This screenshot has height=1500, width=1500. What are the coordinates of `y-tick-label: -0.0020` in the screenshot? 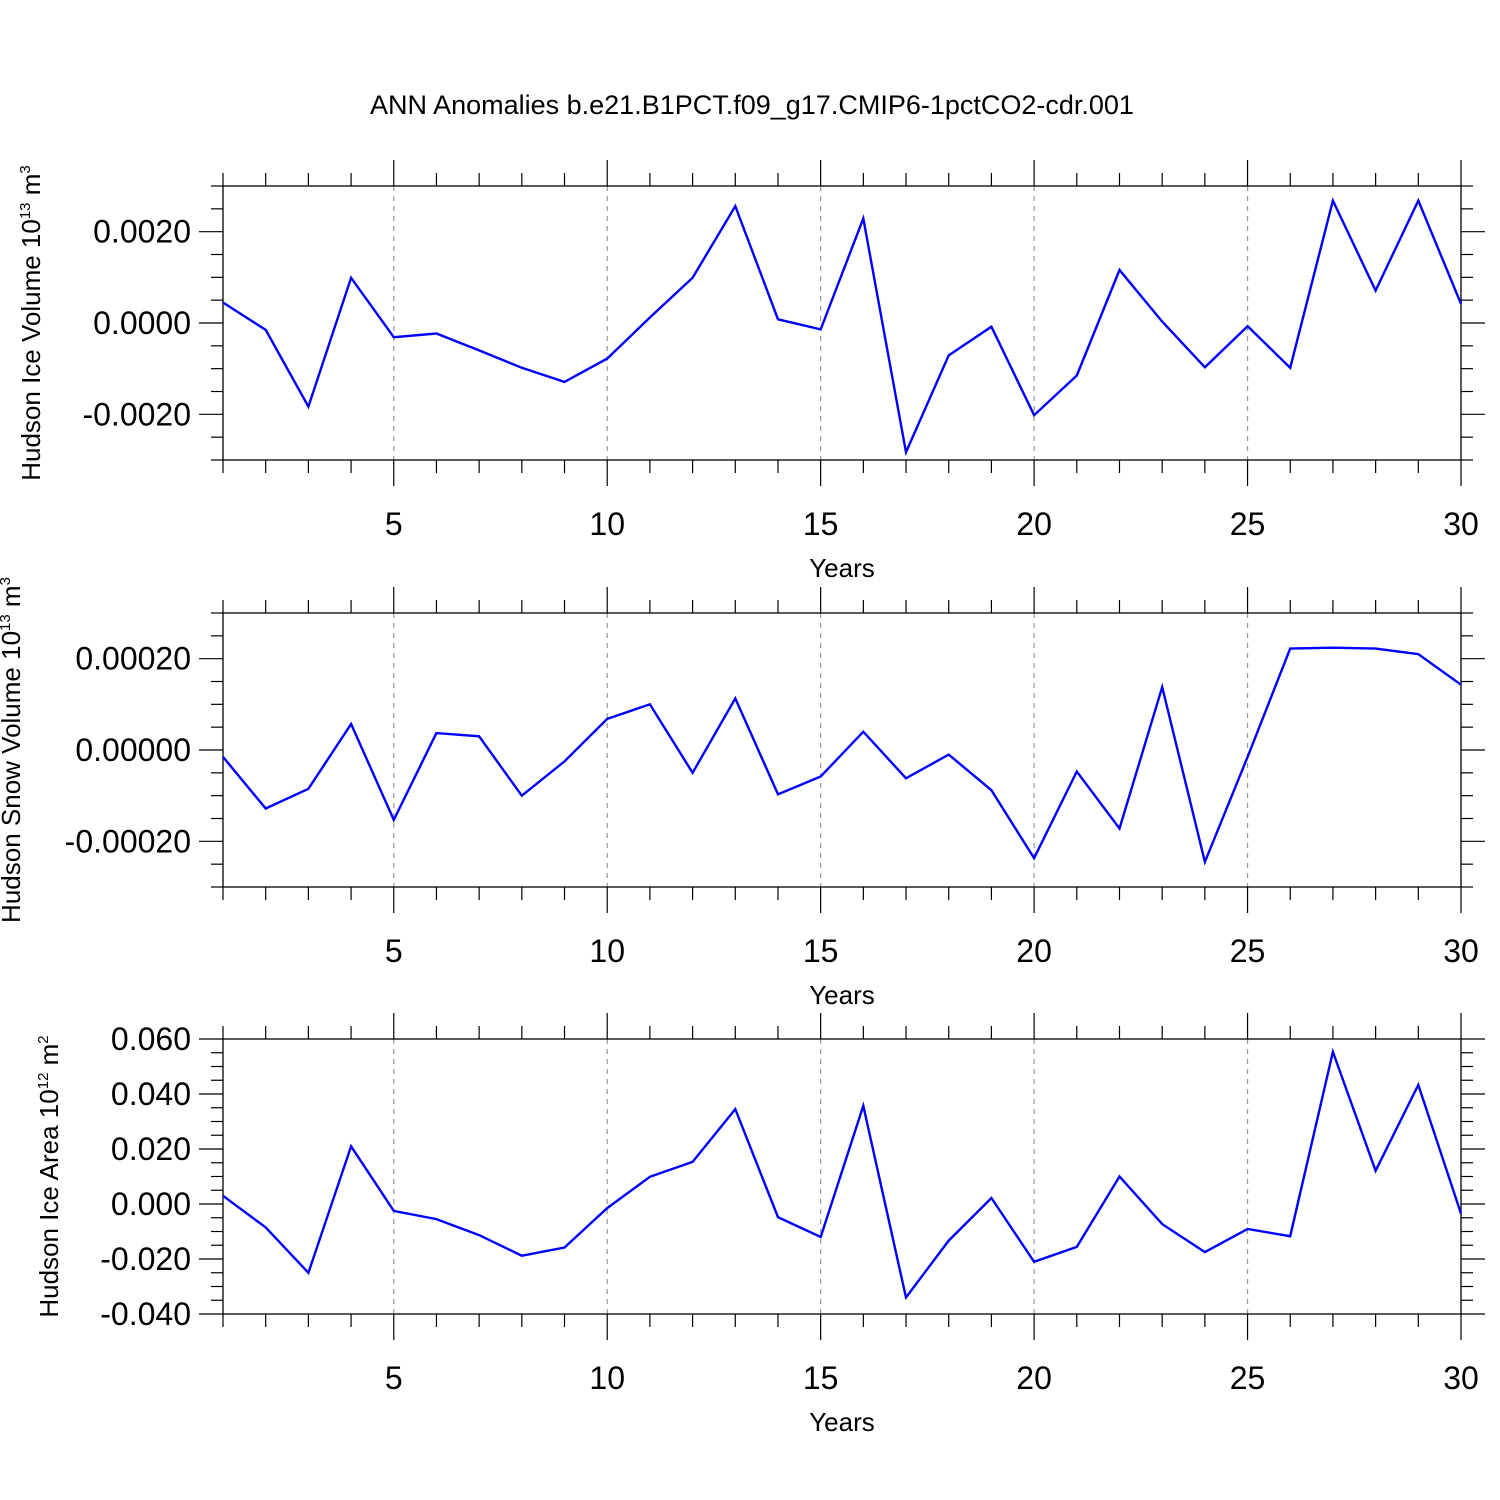 It's located at (136, 414).